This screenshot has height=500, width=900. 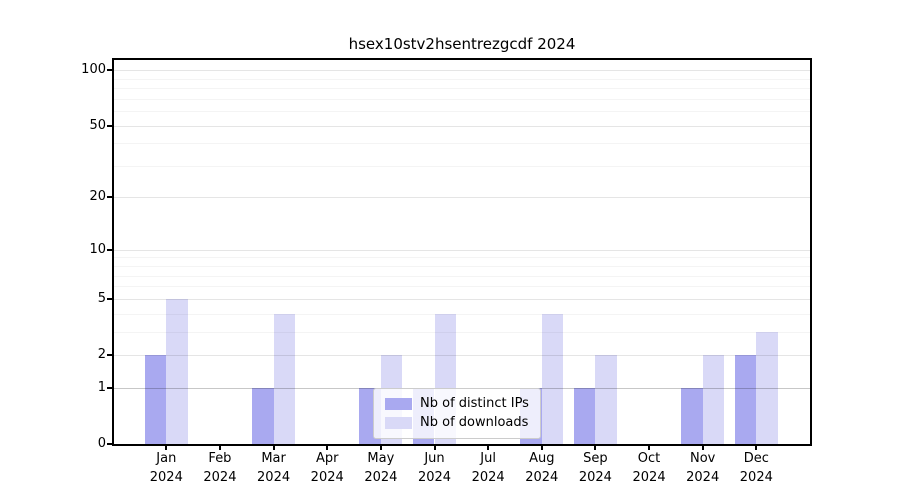 I want to click on x-tick-mar, so click(x=273, y=448).